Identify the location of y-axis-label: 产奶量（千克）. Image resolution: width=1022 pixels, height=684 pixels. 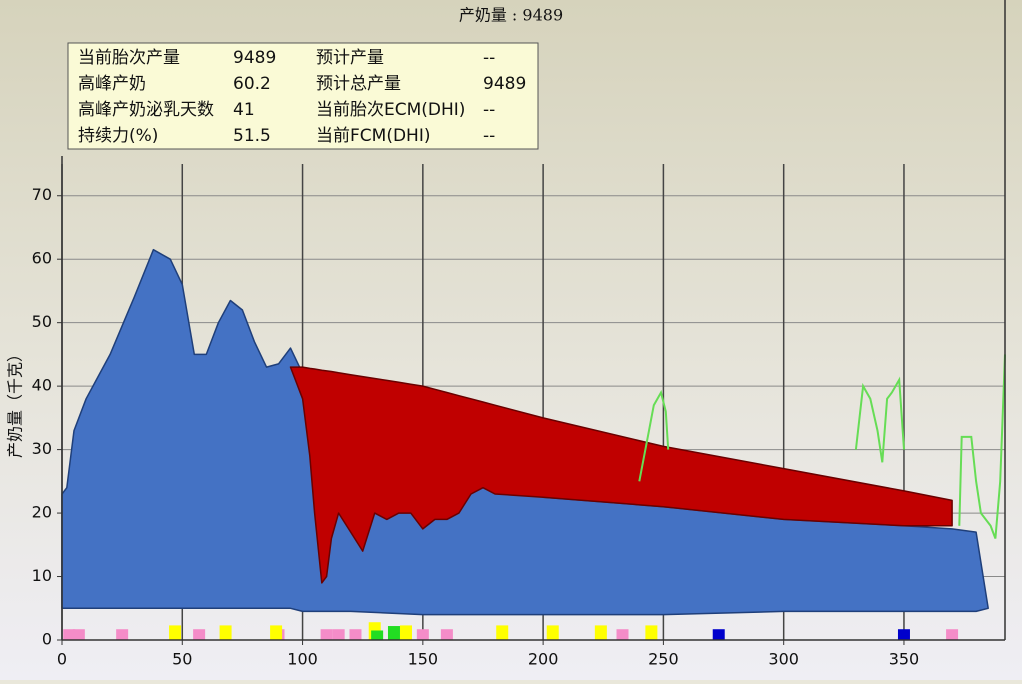
(15, 402).